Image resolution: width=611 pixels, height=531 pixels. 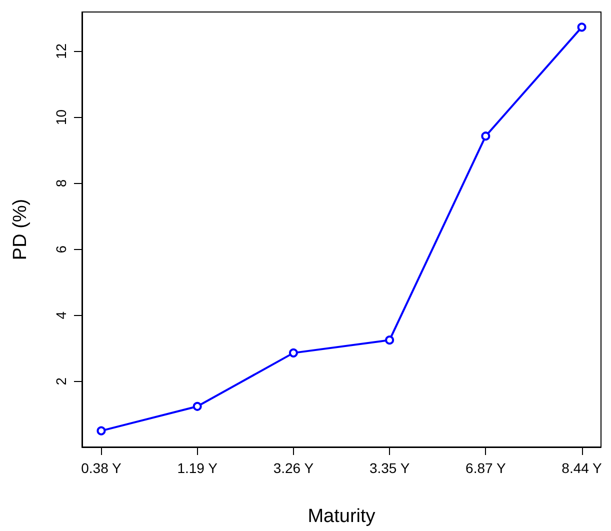 What do you see at coordinates (61, 51) in the screenshot?
I see `y-tick-label: 12` at bounding box center [61, 51].